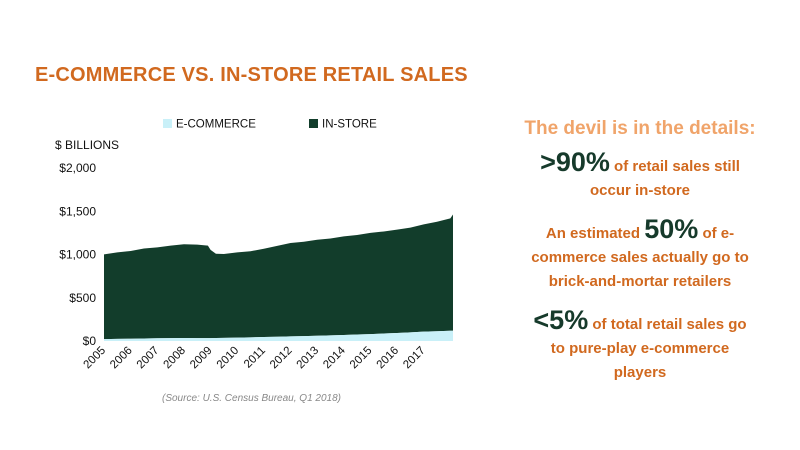  Describe the element at coordinates (361, 358) in the screenshot. I see `x-tick-label: 2015` at that location.